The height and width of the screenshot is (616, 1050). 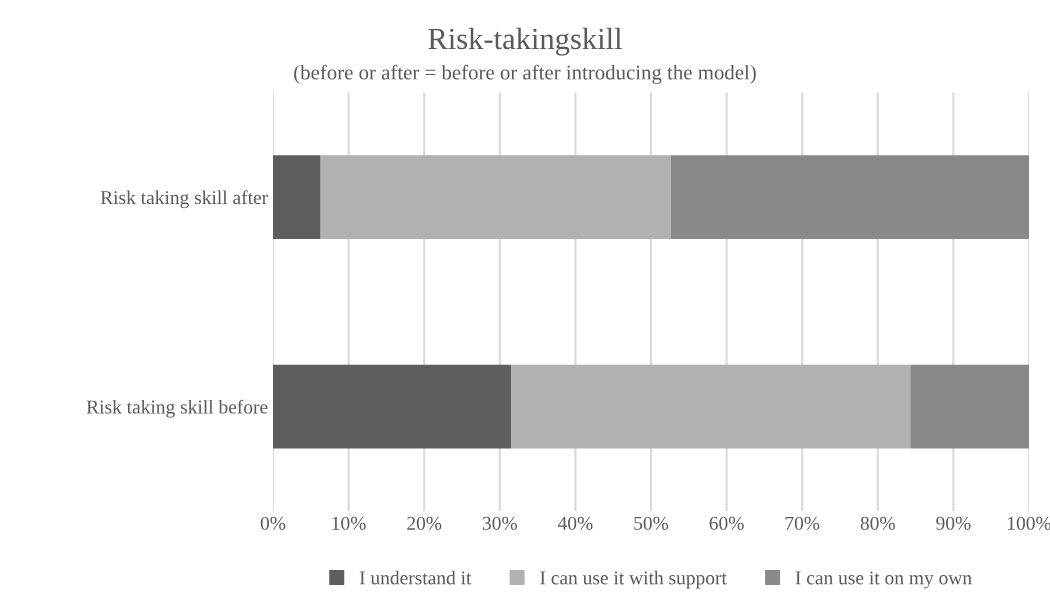 What do you see at coordinates (525, 41) in the screenshot?
I see `chart-title: Risk-takingskill` at bounding box center [525, 41].